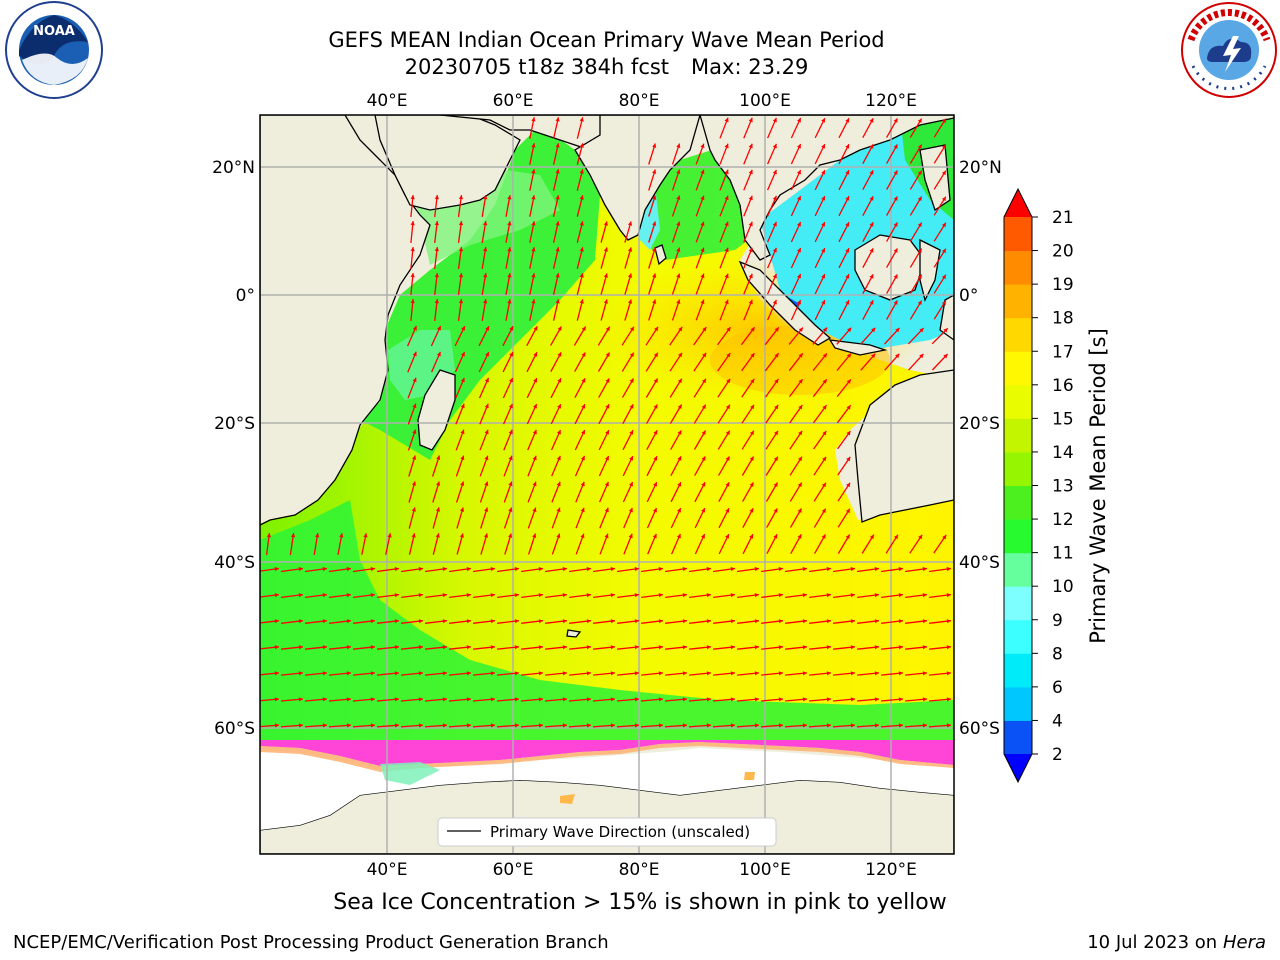 The width and height of the screenshot is (1280, 960). What do you see at coordinates (1176, 942) in the screenshot?
I see `footer-date: 10 Jul 2023 on Hera` at bounding box center [1176, 942].